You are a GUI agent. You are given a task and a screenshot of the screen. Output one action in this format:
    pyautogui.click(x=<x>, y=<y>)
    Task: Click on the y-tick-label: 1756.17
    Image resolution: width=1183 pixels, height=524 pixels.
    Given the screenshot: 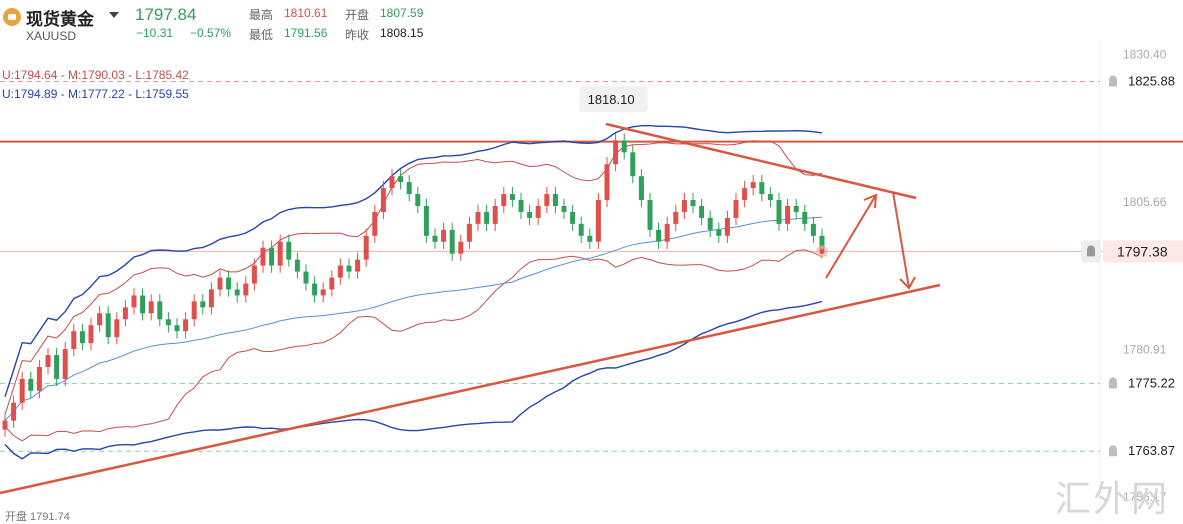 What is the action you would take?
    pyautogui.click(x=1145, y=497)
    